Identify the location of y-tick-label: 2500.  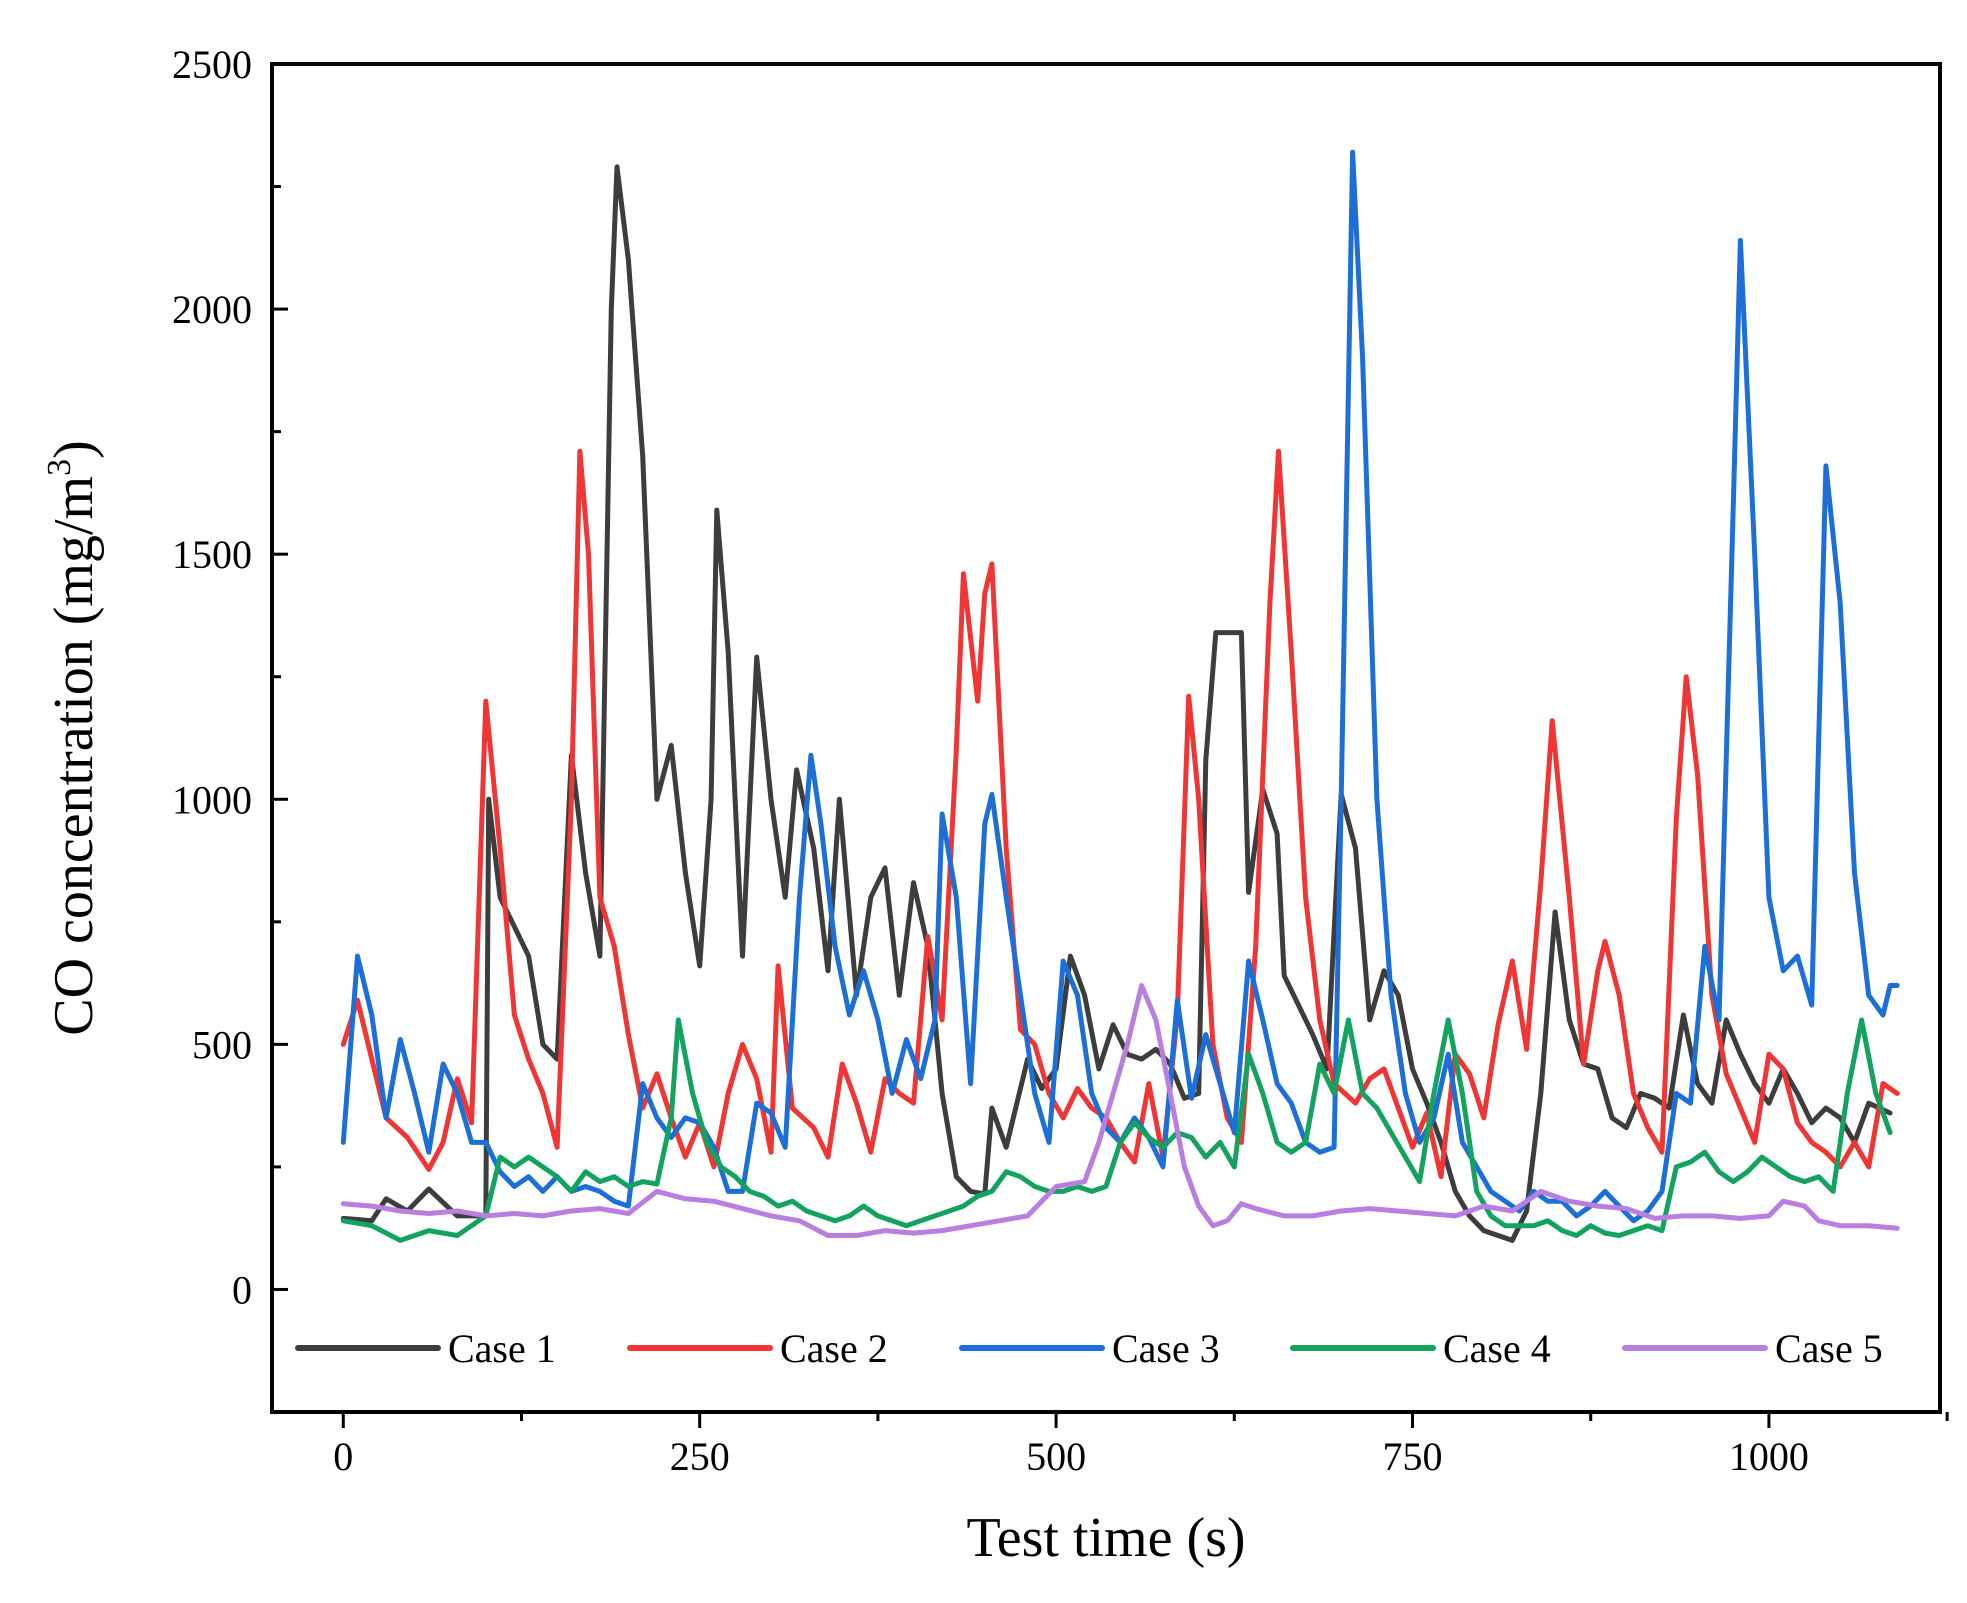
(212, 64).